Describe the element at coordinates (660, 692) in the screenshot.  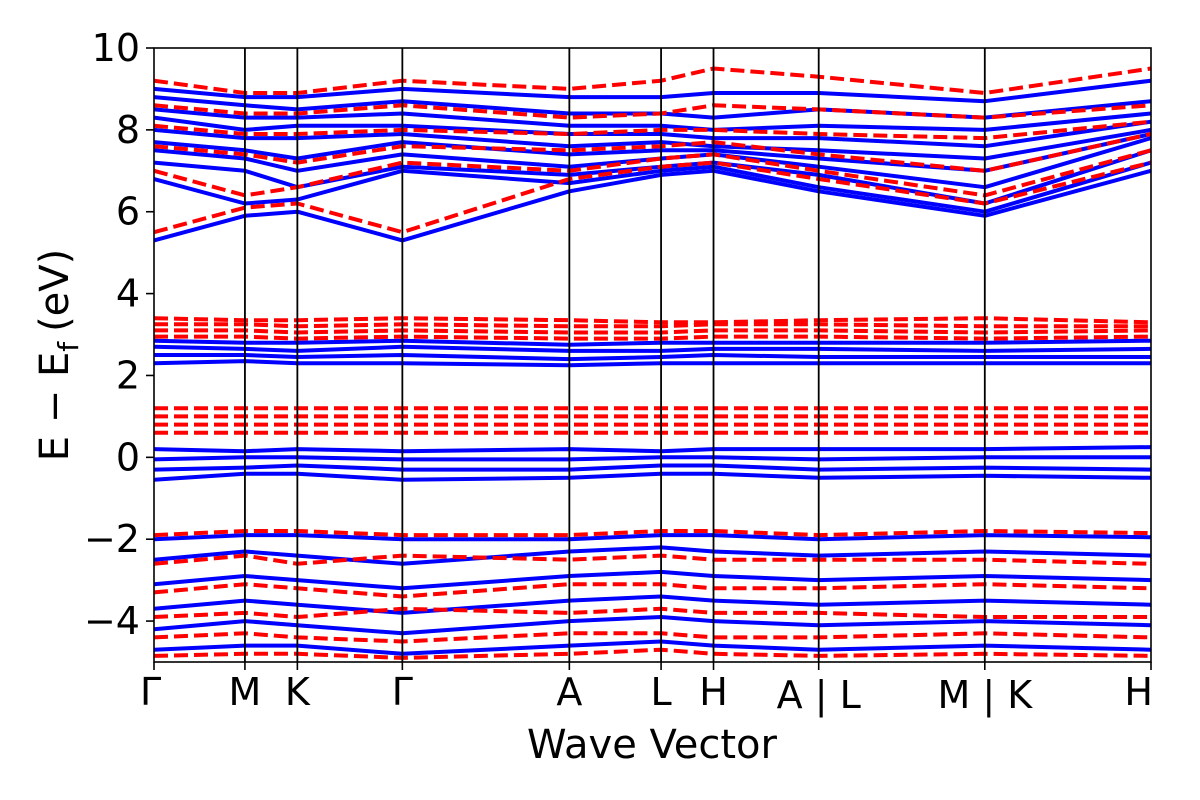
I see `x-tick-label-5: L` at that location.